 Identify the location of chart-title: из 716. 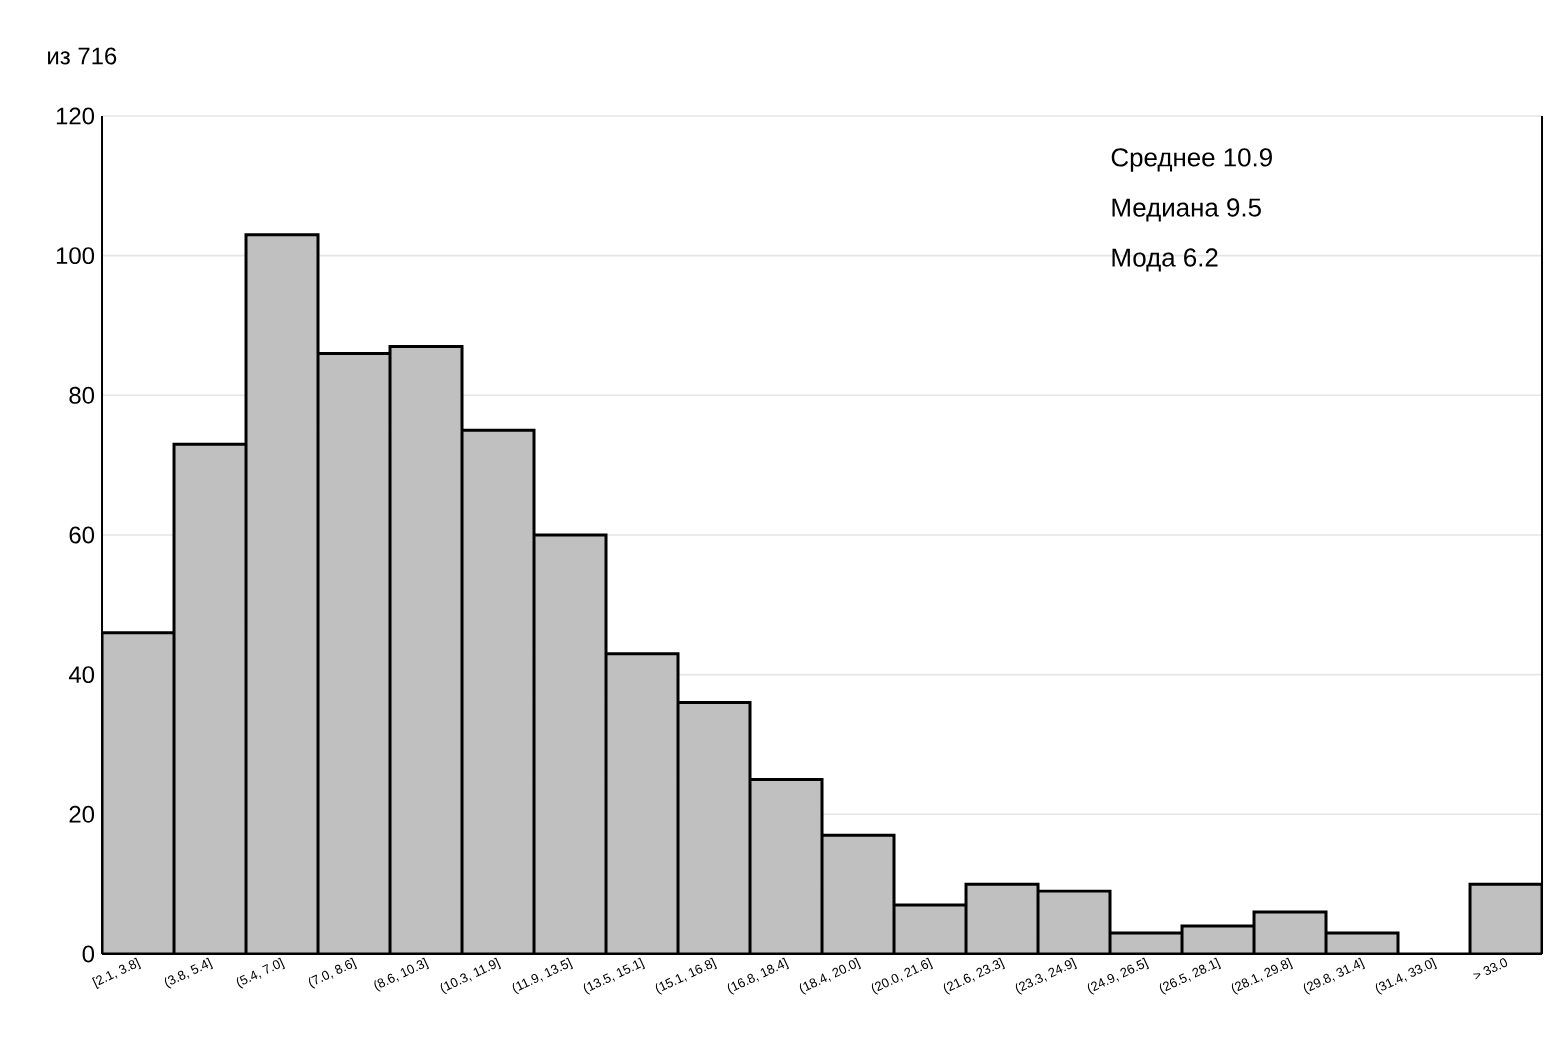
(82, 56).